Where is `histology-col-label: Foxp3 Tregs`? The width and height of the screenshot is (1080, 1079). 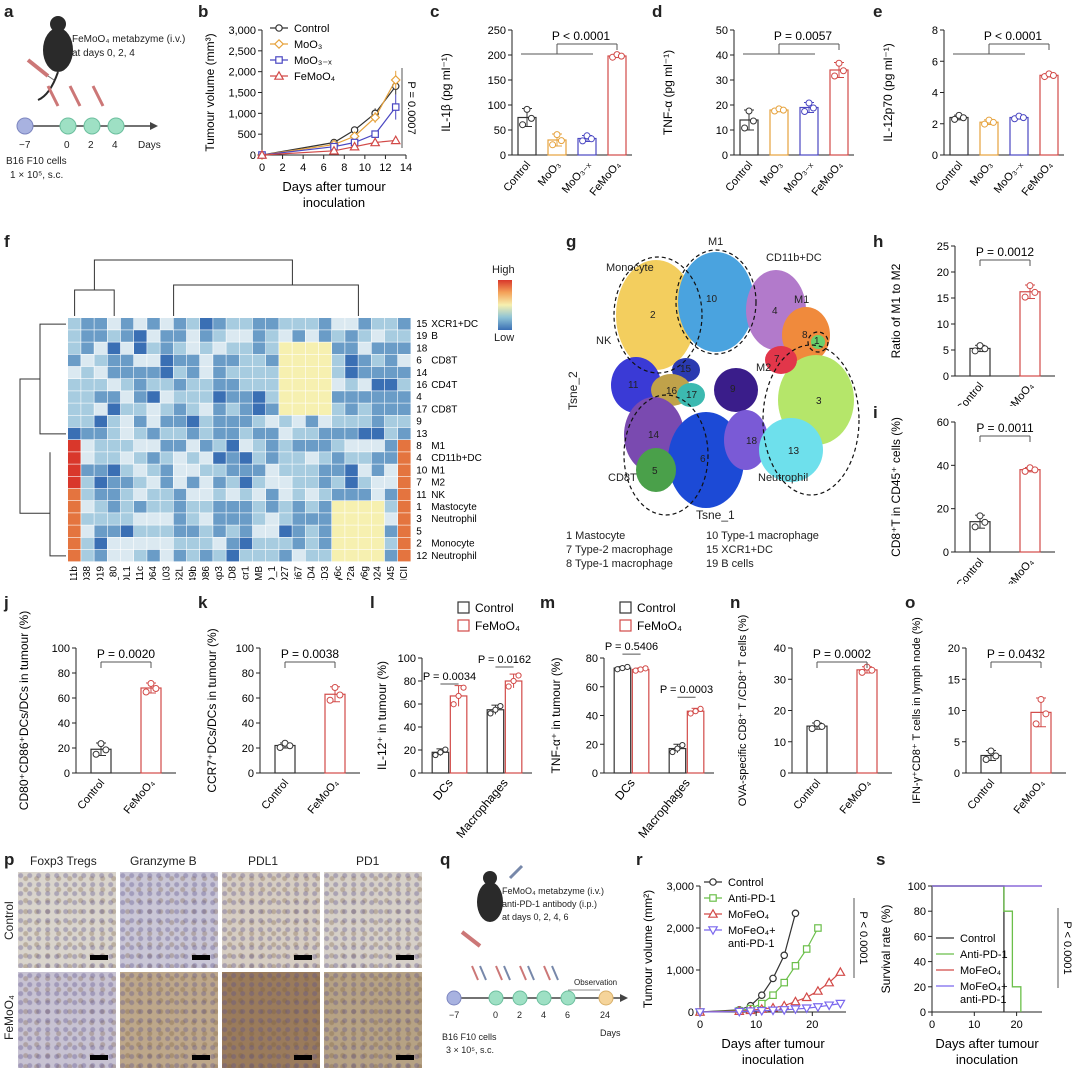 histology-col-label: Foxp3 Tregs is located at coordinates (63, 861).